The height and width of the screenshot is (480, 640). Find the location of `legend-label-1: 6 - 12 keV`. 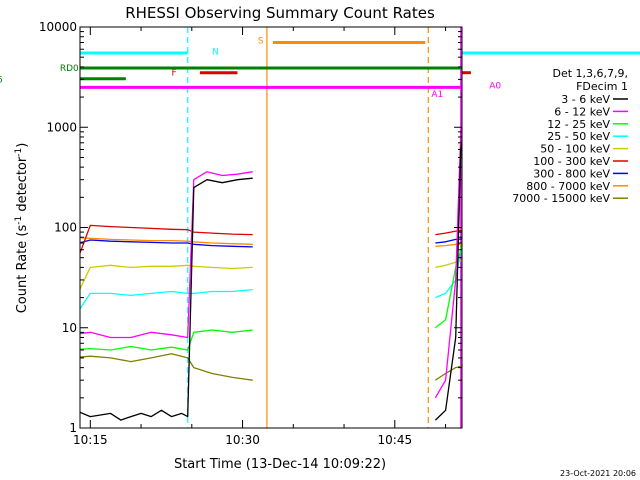

legend-label-1: 6 - 12 keV is located at coordinates (582, 111).